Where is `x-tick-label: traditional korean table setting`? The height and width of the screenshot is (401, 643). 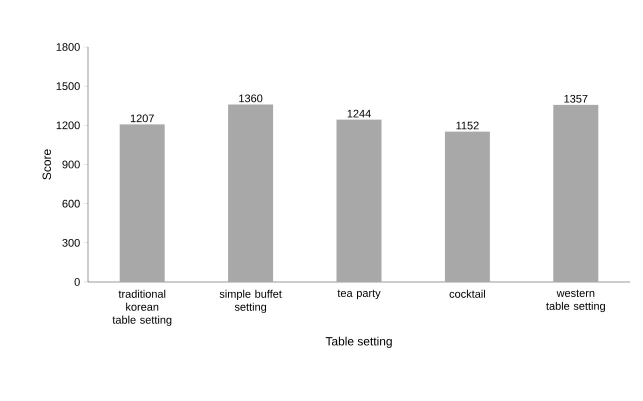 x-tick-label: traditional korean table setting is located at coordinates (142, 308).